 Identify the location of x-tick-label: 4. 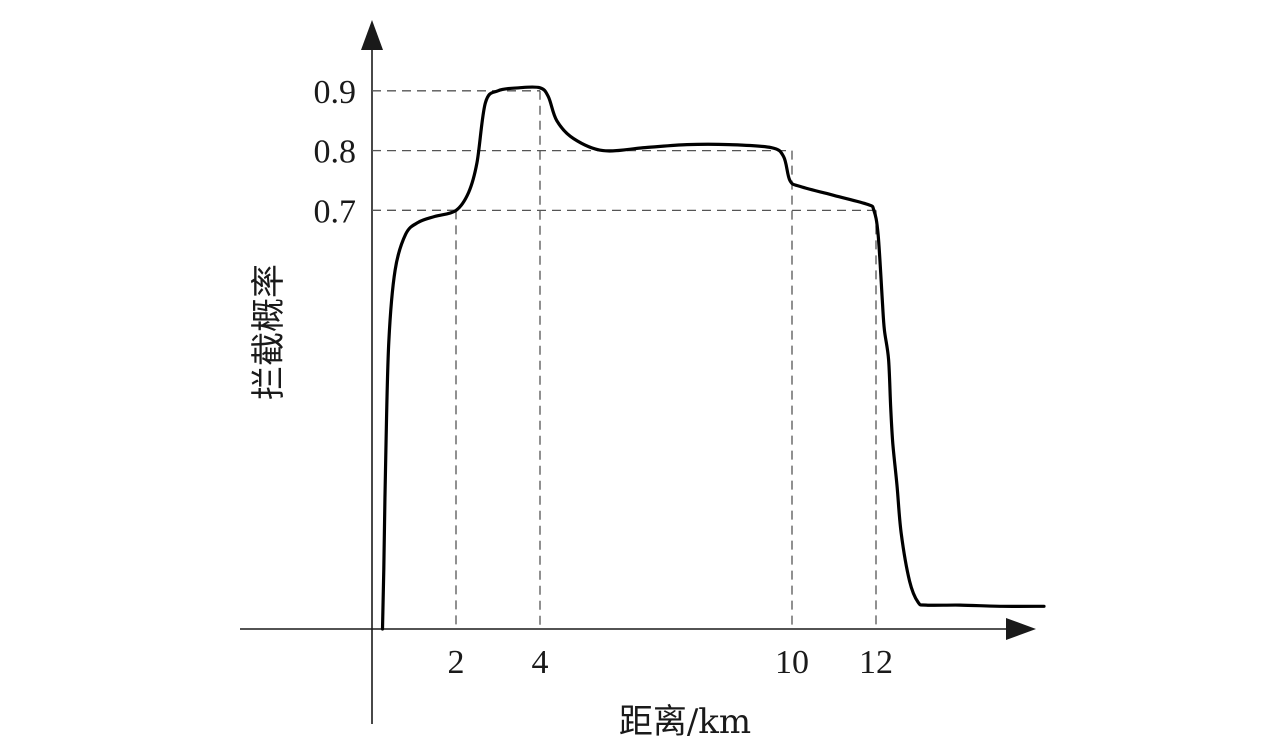
(540, 662).